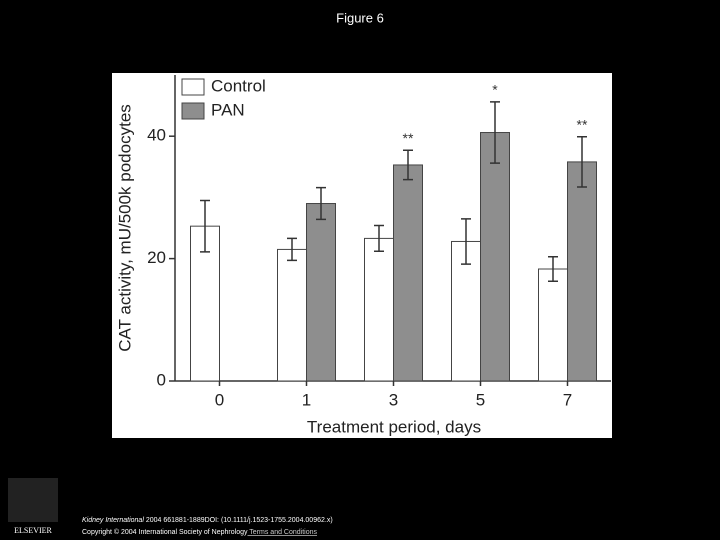 The width and height of the screenshot is (720, 540). Describe the element at coordinates (282, 532) in the screenshot. I see `terms-link: Terms and Conditions` at that location.